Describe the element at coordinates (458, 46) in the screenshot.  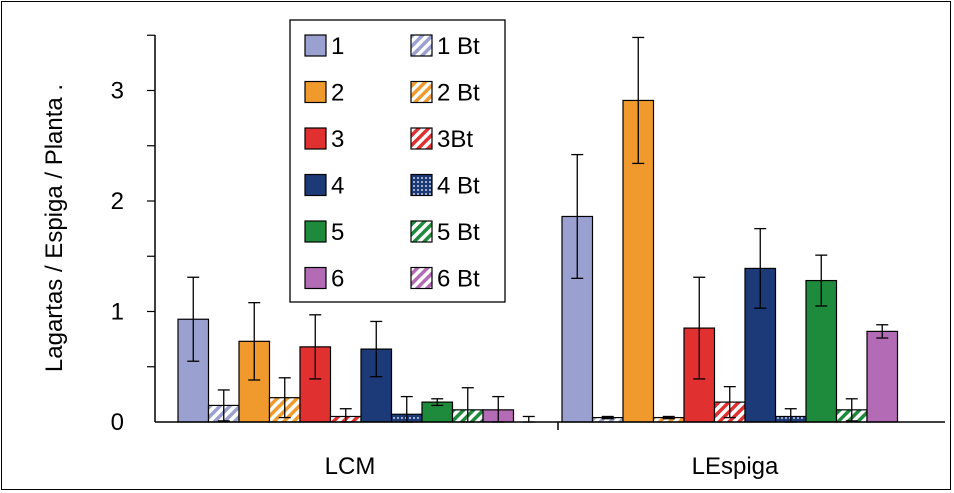
I see `legend-label: 1 Bt` at that location.